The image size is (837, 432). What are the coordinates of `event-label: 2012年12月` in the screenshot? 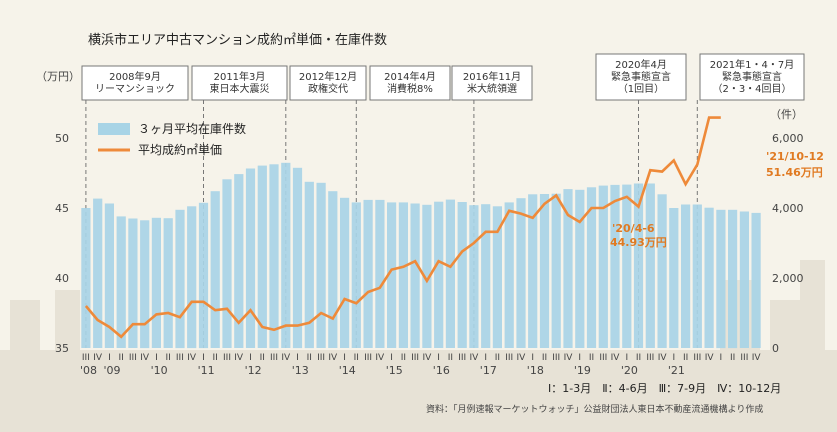 It's located at (328, 76).